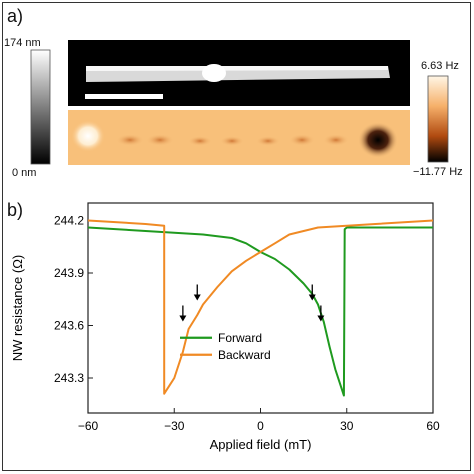 The width and height of the screenshot is (474, 474). What do you see at coordinates (225, 346) in the screenshot?
I see `legend: Forward Backward` at bounding box center [225, 346].